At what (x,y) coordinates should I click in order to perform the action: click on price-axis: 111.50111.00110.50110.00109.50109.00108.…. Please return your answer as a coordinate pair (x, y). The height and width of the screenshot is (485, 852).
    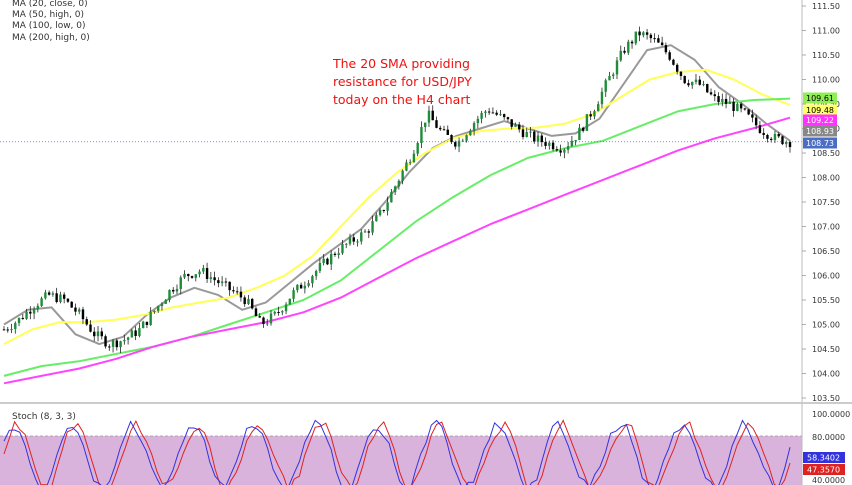
    Looking at the image, I should click on (821, 202).